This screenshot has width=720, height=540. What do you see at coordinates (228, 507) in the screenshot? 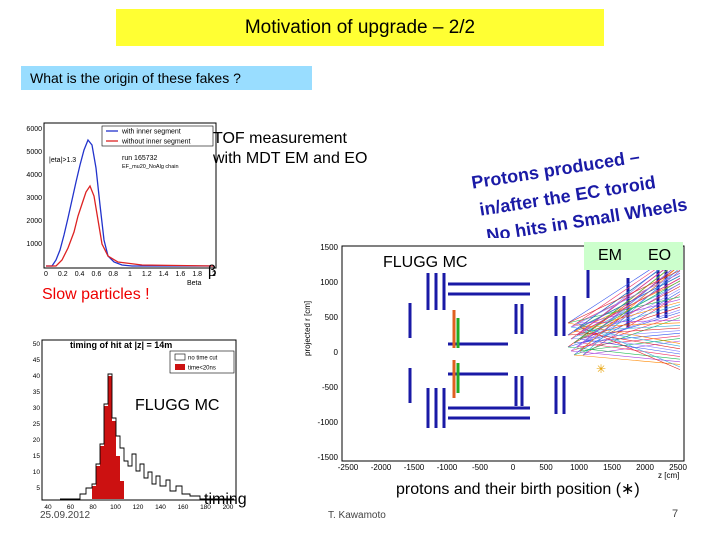
I see `hist2-xtick: 200` at bounding box center [228, 507].